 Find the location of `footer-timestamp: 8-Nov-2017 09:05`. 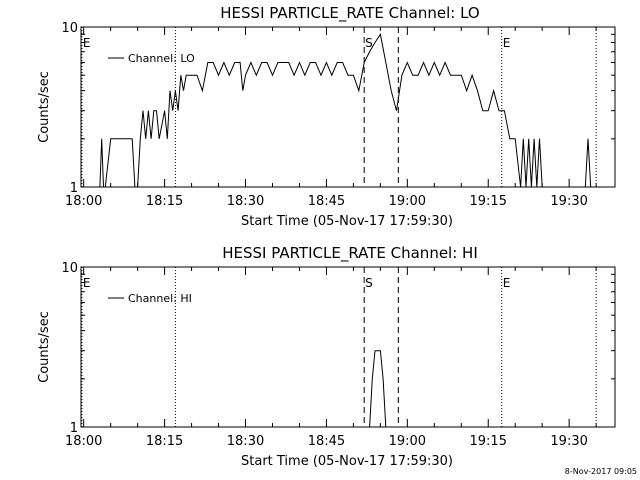

footer-timestamp: 8-Nov-2017 09:05 is located at coordinates (601, 471).